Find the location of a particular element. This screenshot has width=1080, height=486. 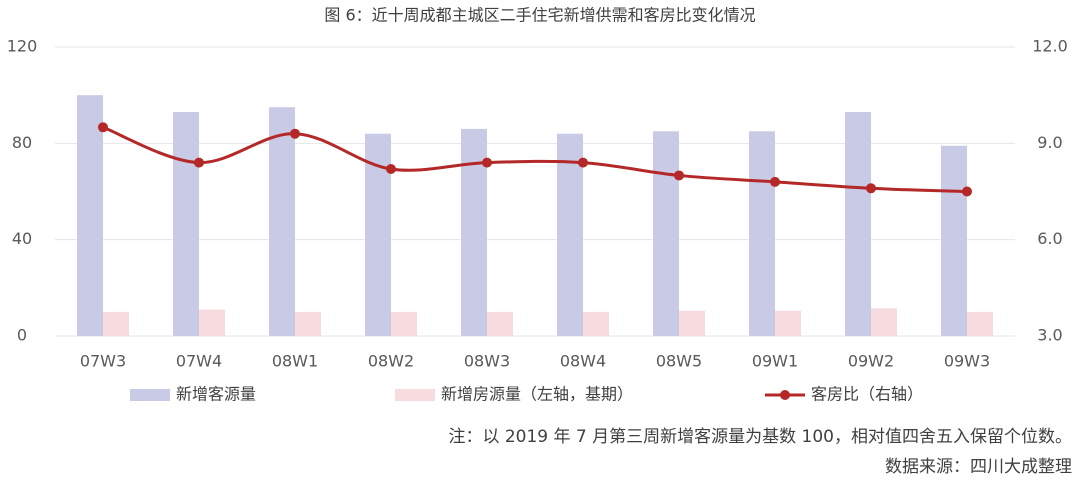

y2-tick-label: 12.0 is located at coordinates (1050, 46).